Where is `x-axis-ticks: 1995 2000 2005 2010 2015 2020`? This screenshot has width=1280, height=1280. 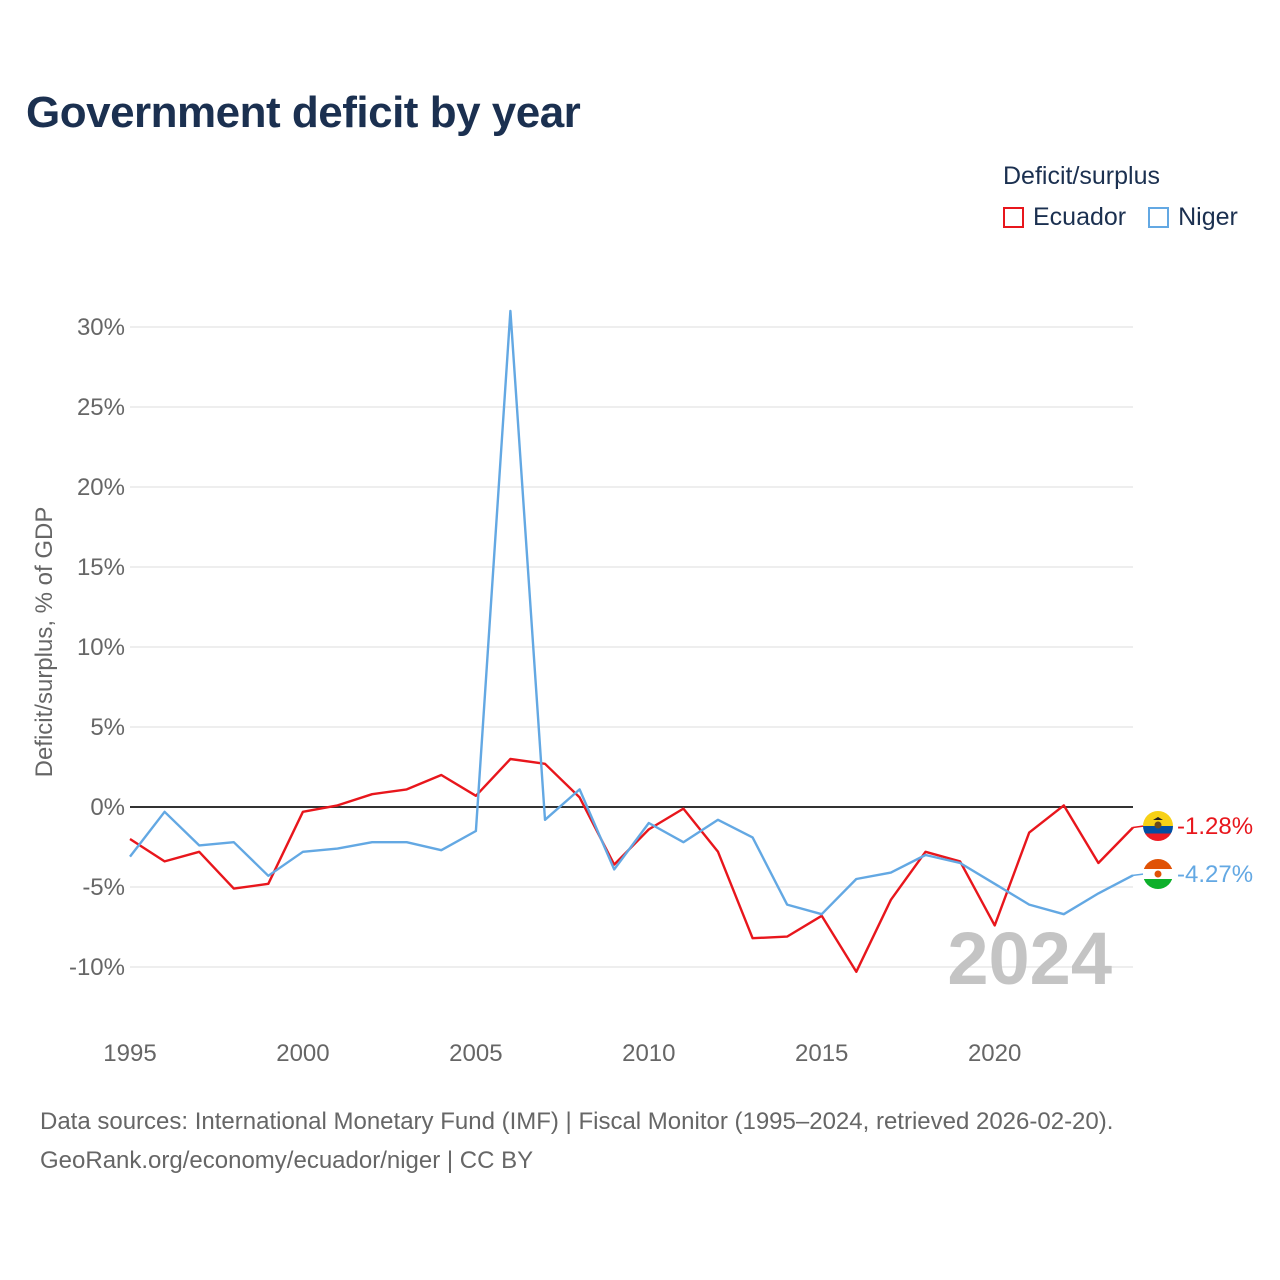
x-axis-ticks: 1995 2000 2005 2010 2015 2020 is located at coordinates (562, 1053).